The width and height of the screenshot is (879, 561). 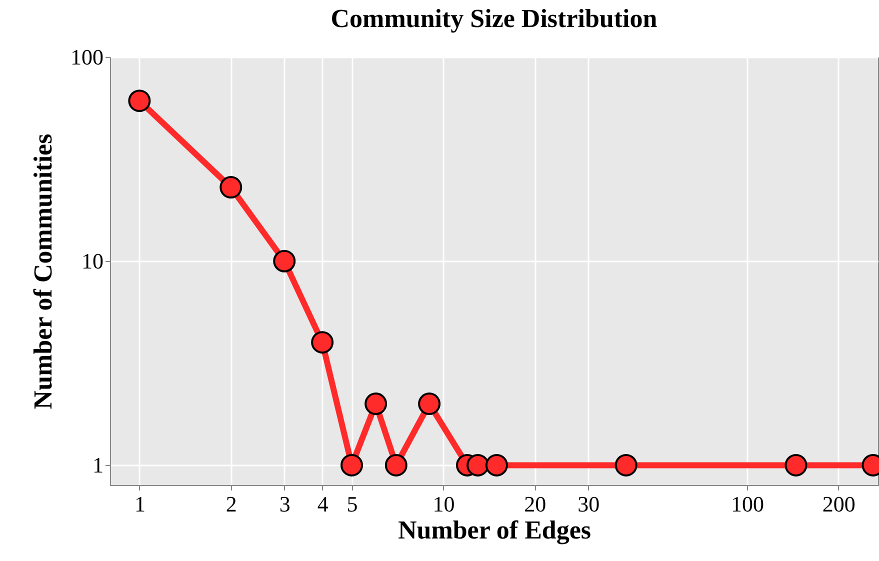 I want to click on y-tick-label: 10, so click(x=93, y=261).